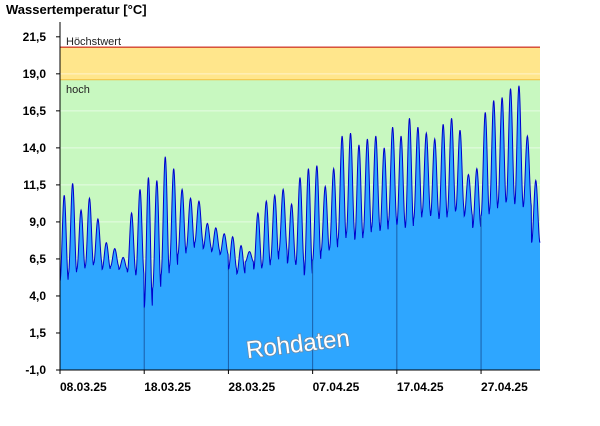 Image resolution: width=600 pixels, height=426 pixels. What do you see at coordinates (93, 42) in the screenshot?
I see `threshold-label-0: Höchstwert` at bounding box center [93, 42].